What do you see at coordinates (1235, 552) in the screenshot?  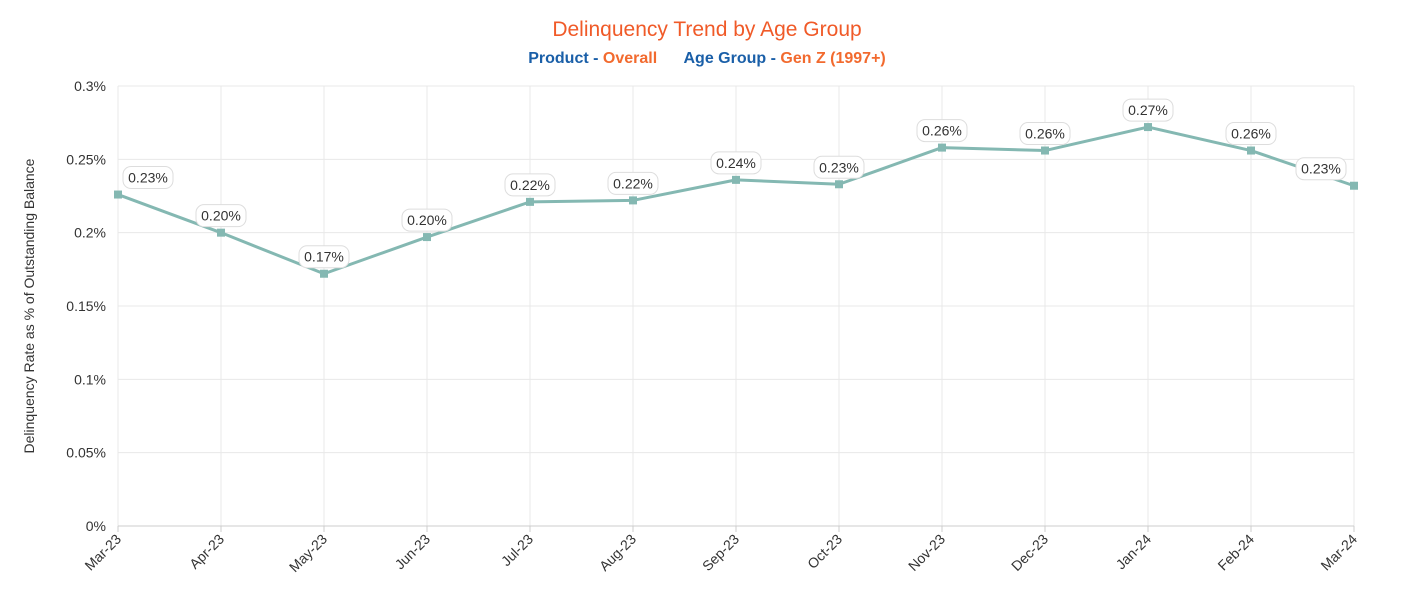 I see `x-tick-label: Feb-24` at bounding box center [1235, 552].